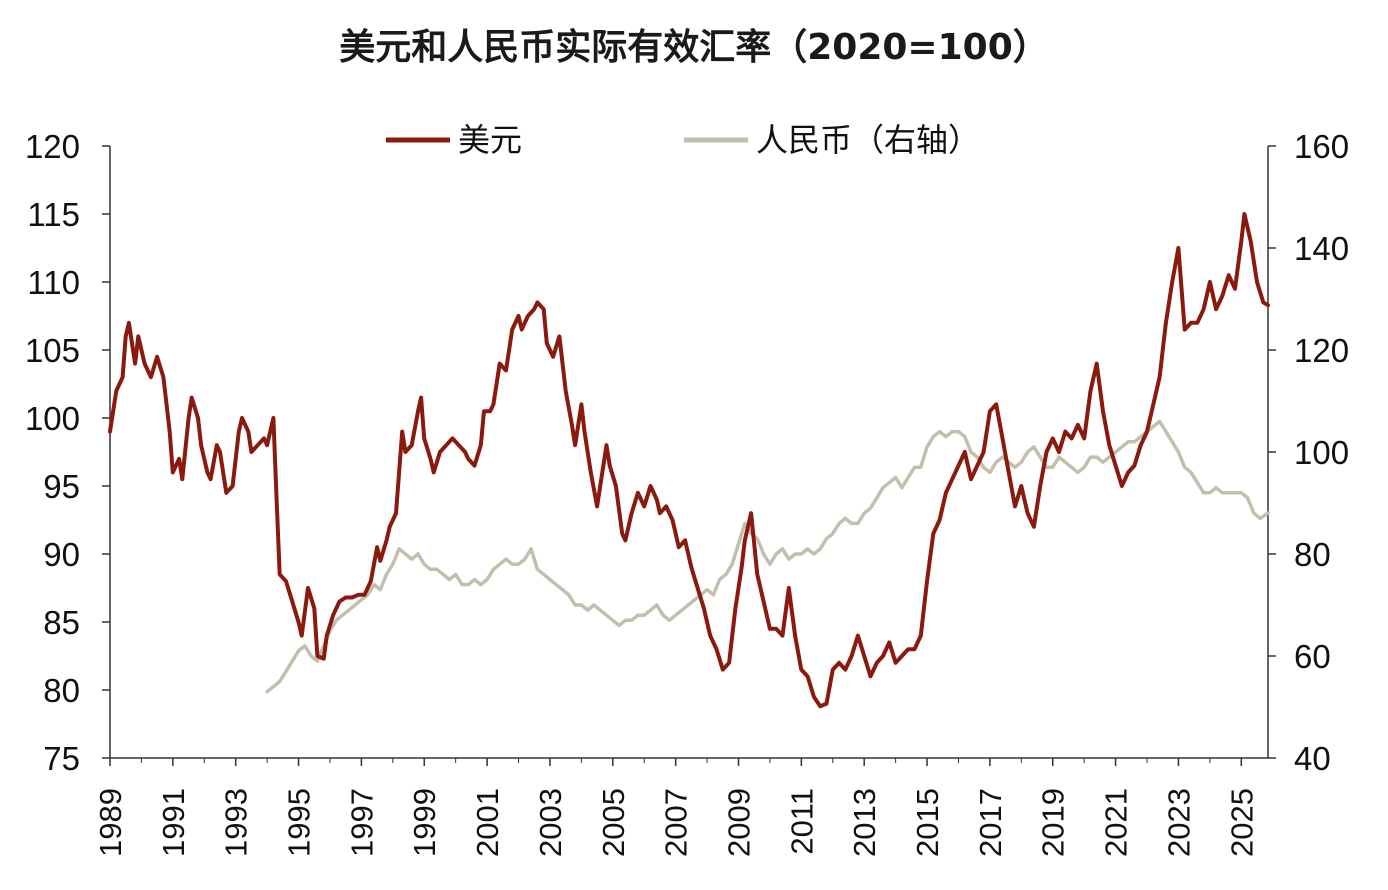  I want to click on legend-item-cny-label: 人民币（右轴）, so click(868, 140).